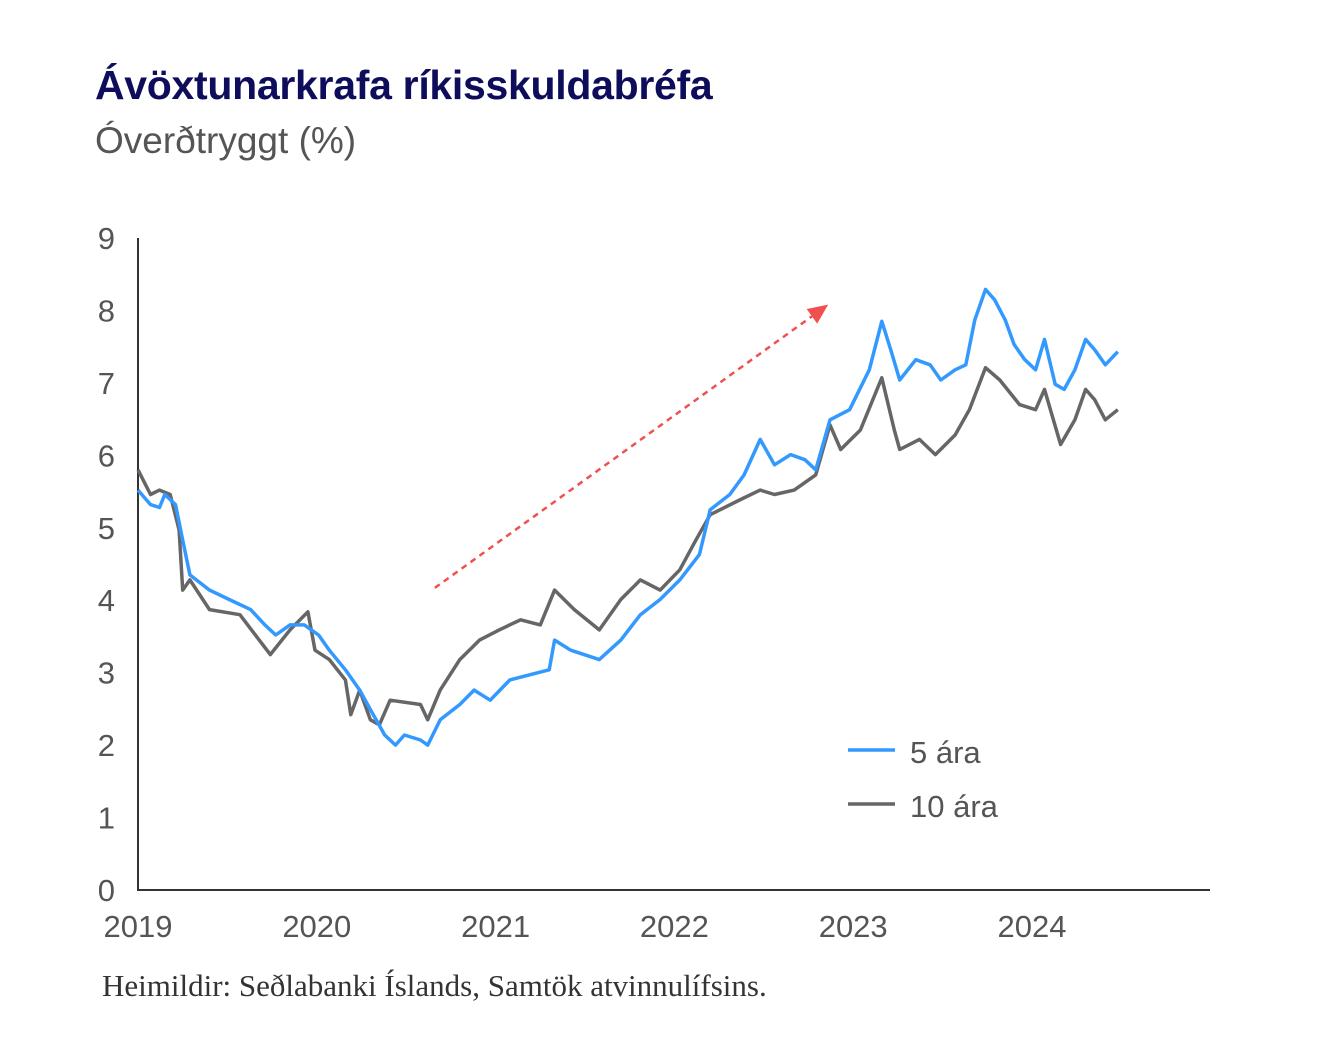 The width and height of the screenshot is (1324, 1048). I want to click on y-tick-label: 7, so click(106, 383).